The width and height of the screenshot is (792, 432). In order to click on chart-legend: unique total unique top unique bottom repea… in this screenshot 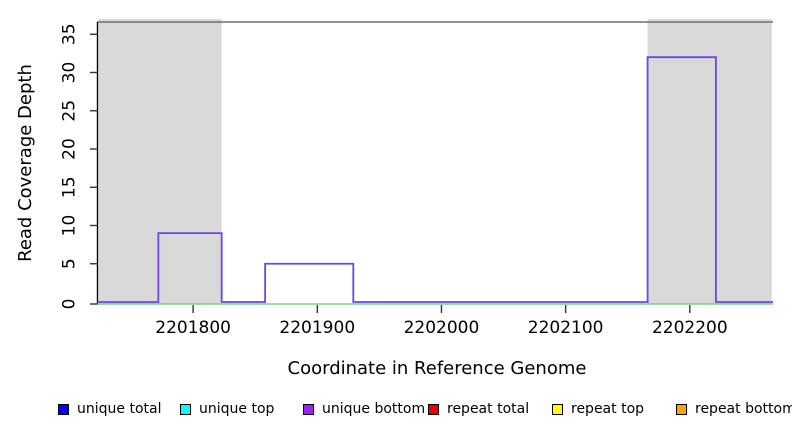, I will do `click(396, 412)`.